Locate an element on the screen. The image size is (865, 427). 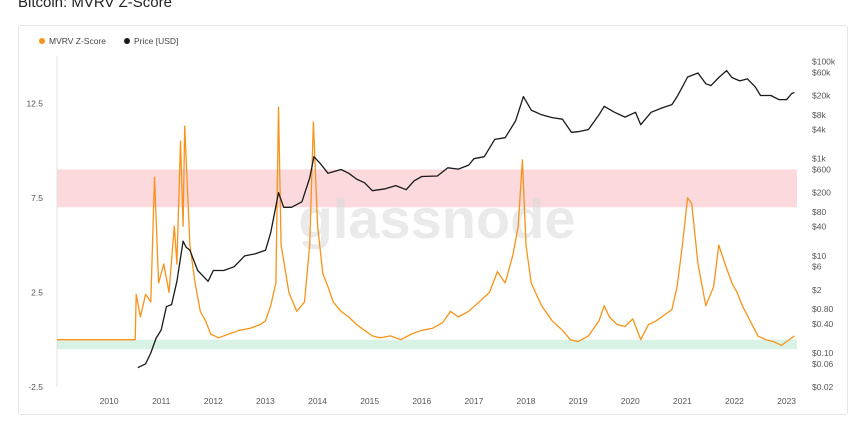
right-tick-label: $0.06 is located at coordinates (823, 364).